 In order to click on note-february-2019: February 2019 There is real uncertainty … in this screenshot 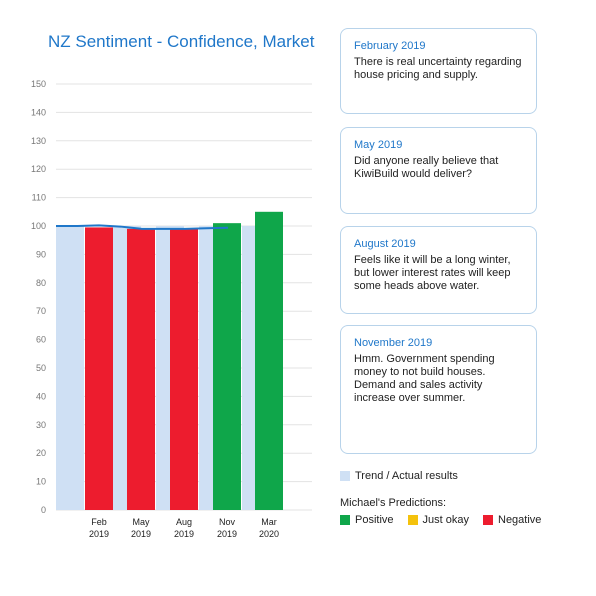, I will do `click(438, 71)`.